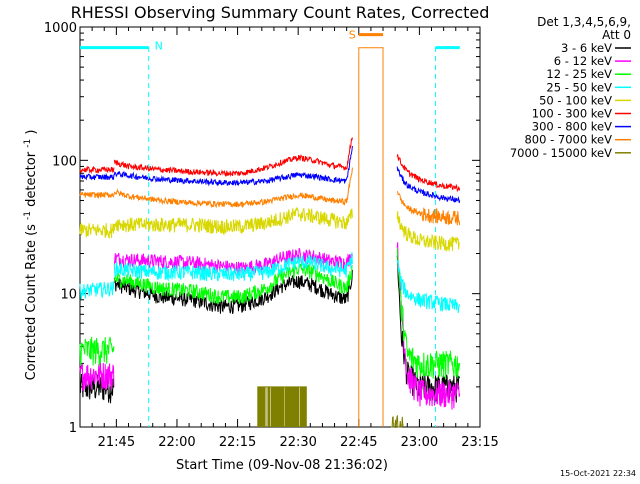  Describe the element at coordinates (60, 28) in the screenshot. I see `y-tick-label: 1000` at that location.